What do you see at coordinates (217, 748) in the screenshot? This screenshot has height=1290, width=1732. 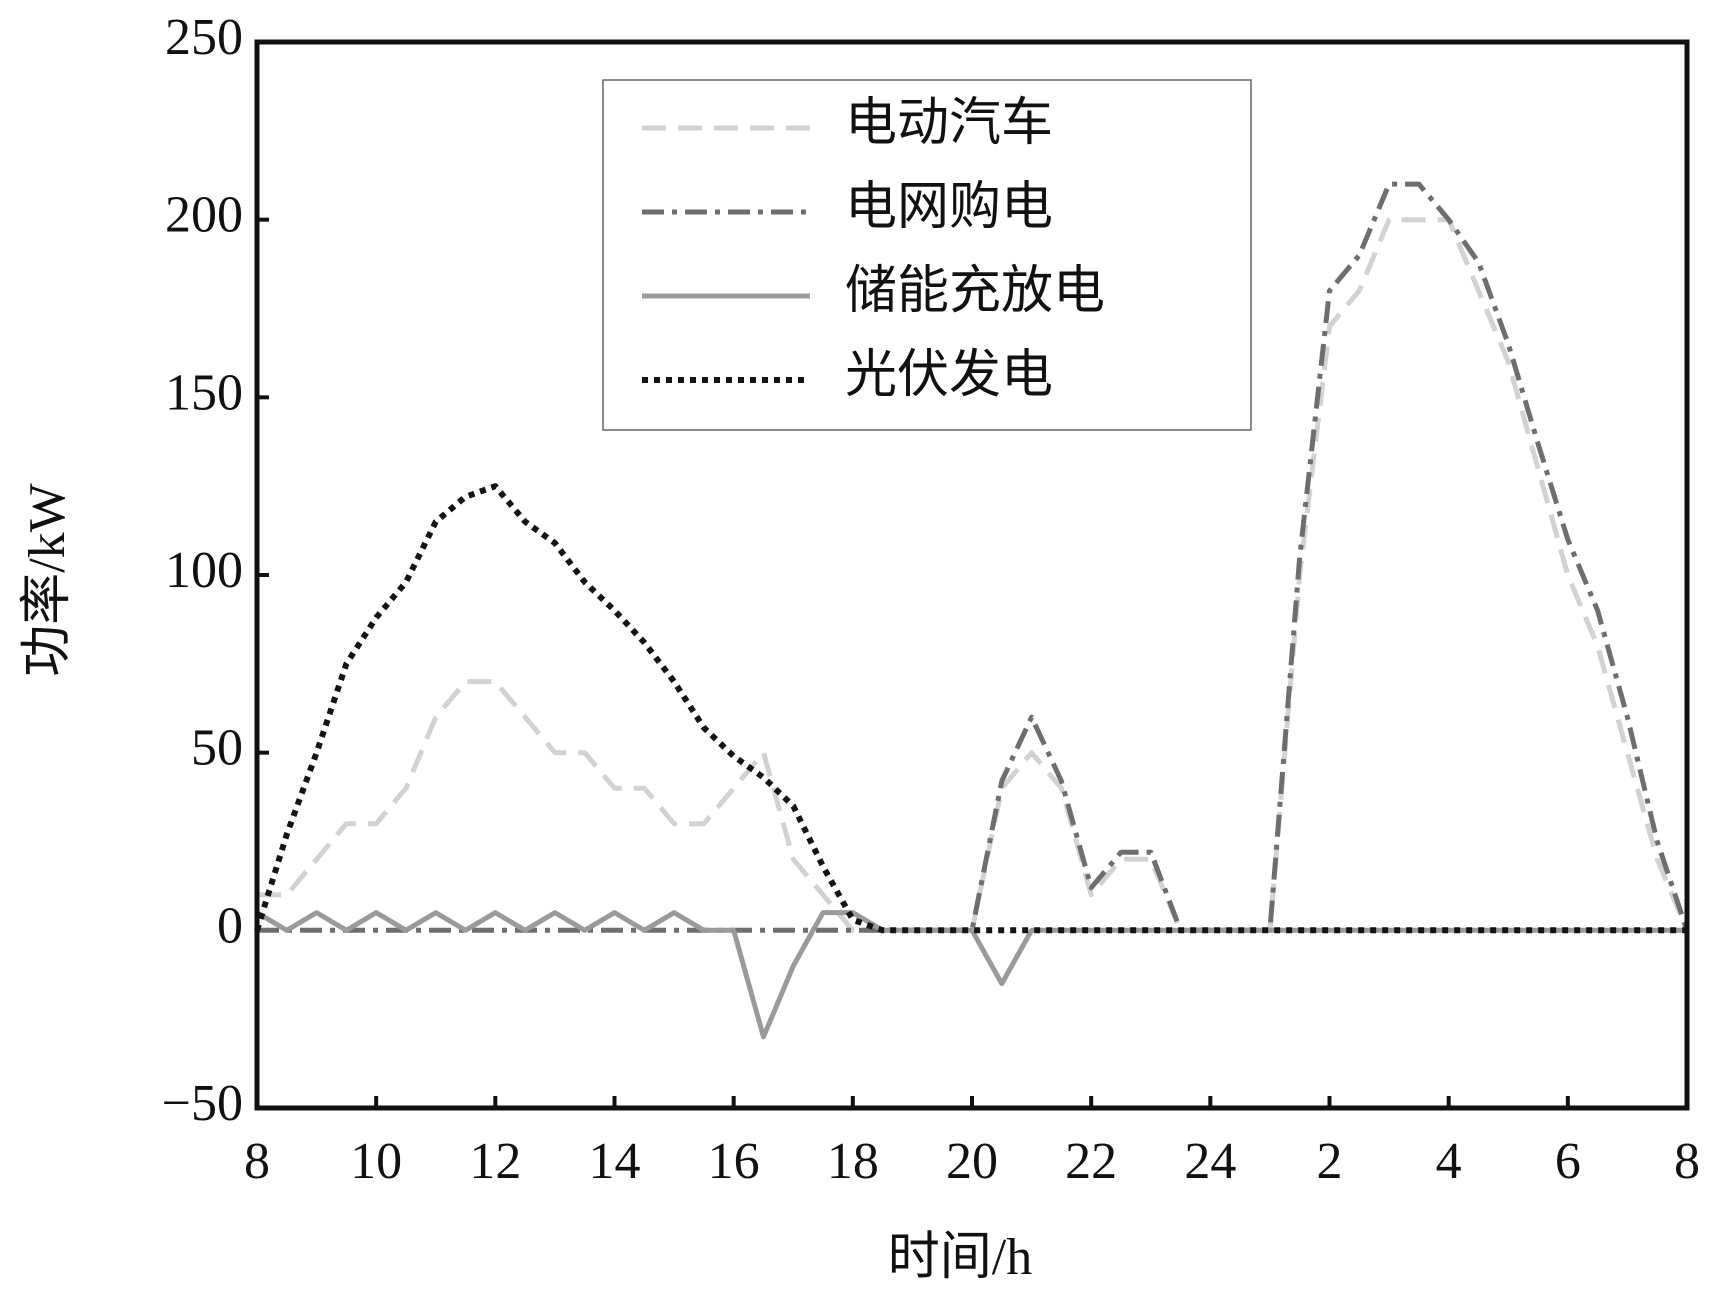 I see `y-tick-label: 50` at bounding box center [217, 748].